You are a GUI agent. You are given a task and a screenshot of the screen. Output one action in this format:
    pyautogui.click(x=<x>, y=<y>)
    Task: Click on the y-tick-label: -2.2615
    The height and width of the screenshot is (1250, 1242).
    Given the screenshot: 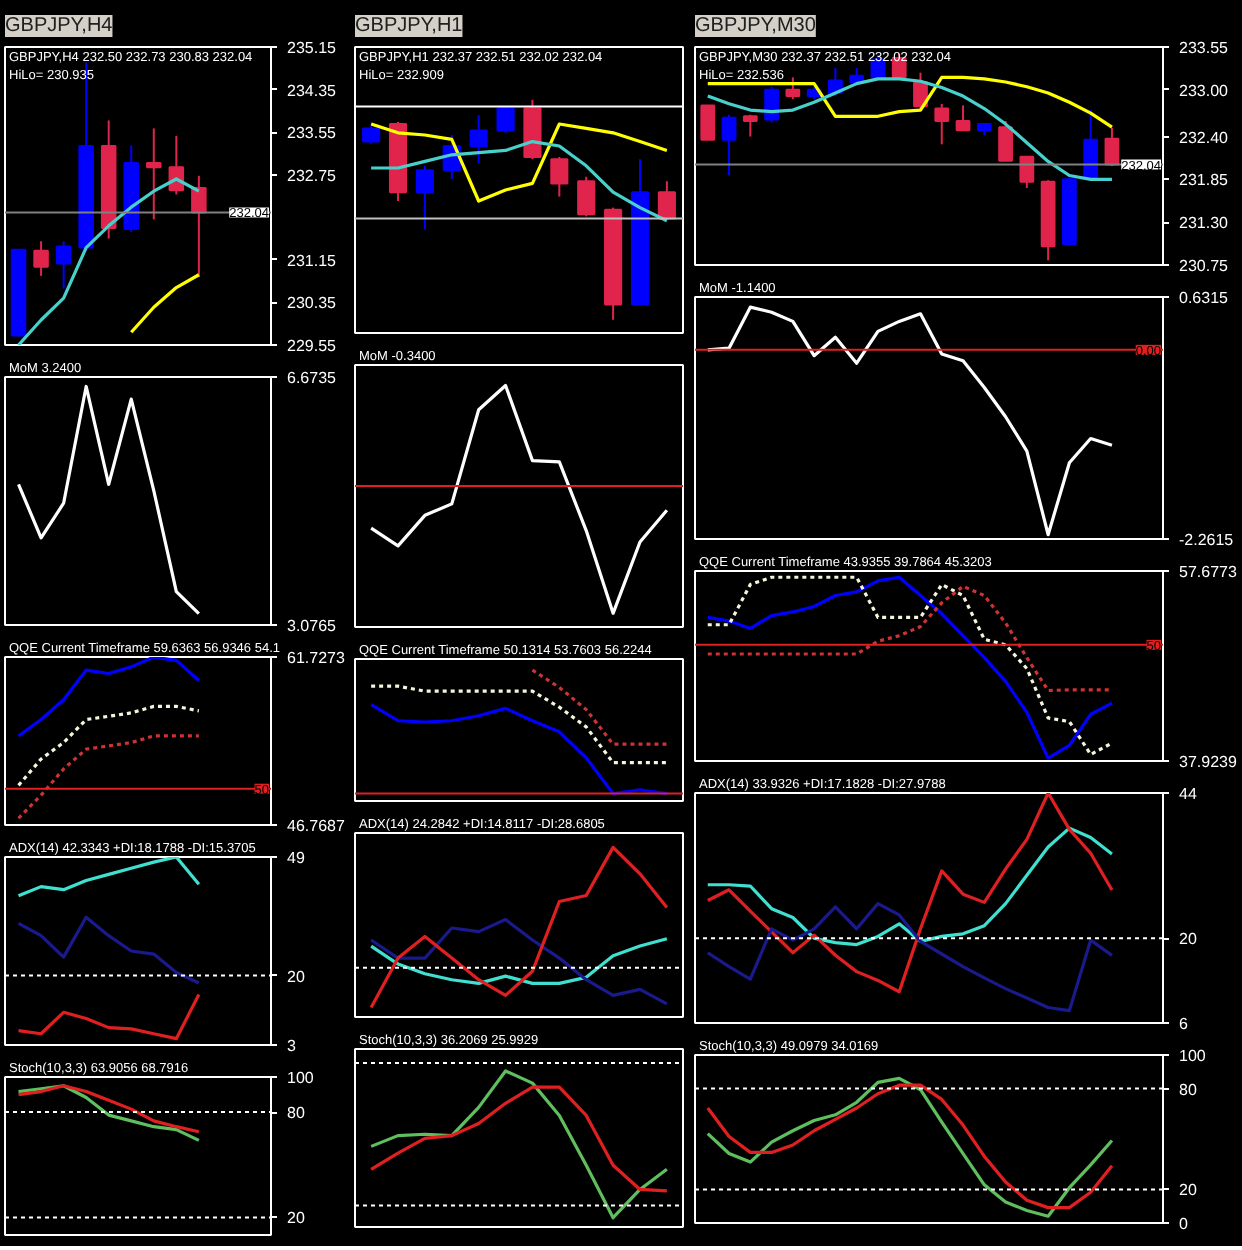 What is the action you would take?
    pyautogui.click(x=1207, y=540)
    